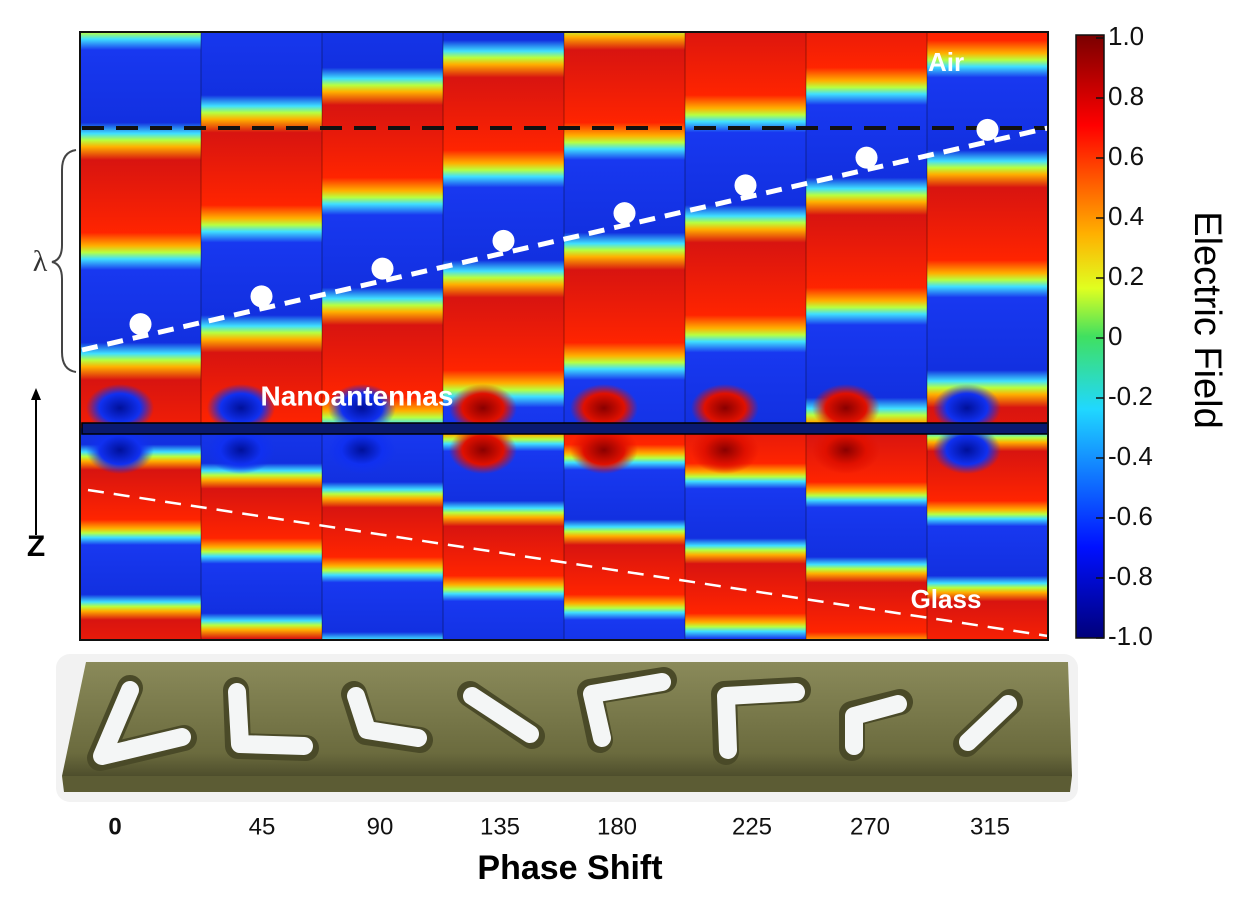  What do you see at coordinates (40, 261) in the screenshot?
I see `wavelength-label: λ` at bounding box center [40, 261].